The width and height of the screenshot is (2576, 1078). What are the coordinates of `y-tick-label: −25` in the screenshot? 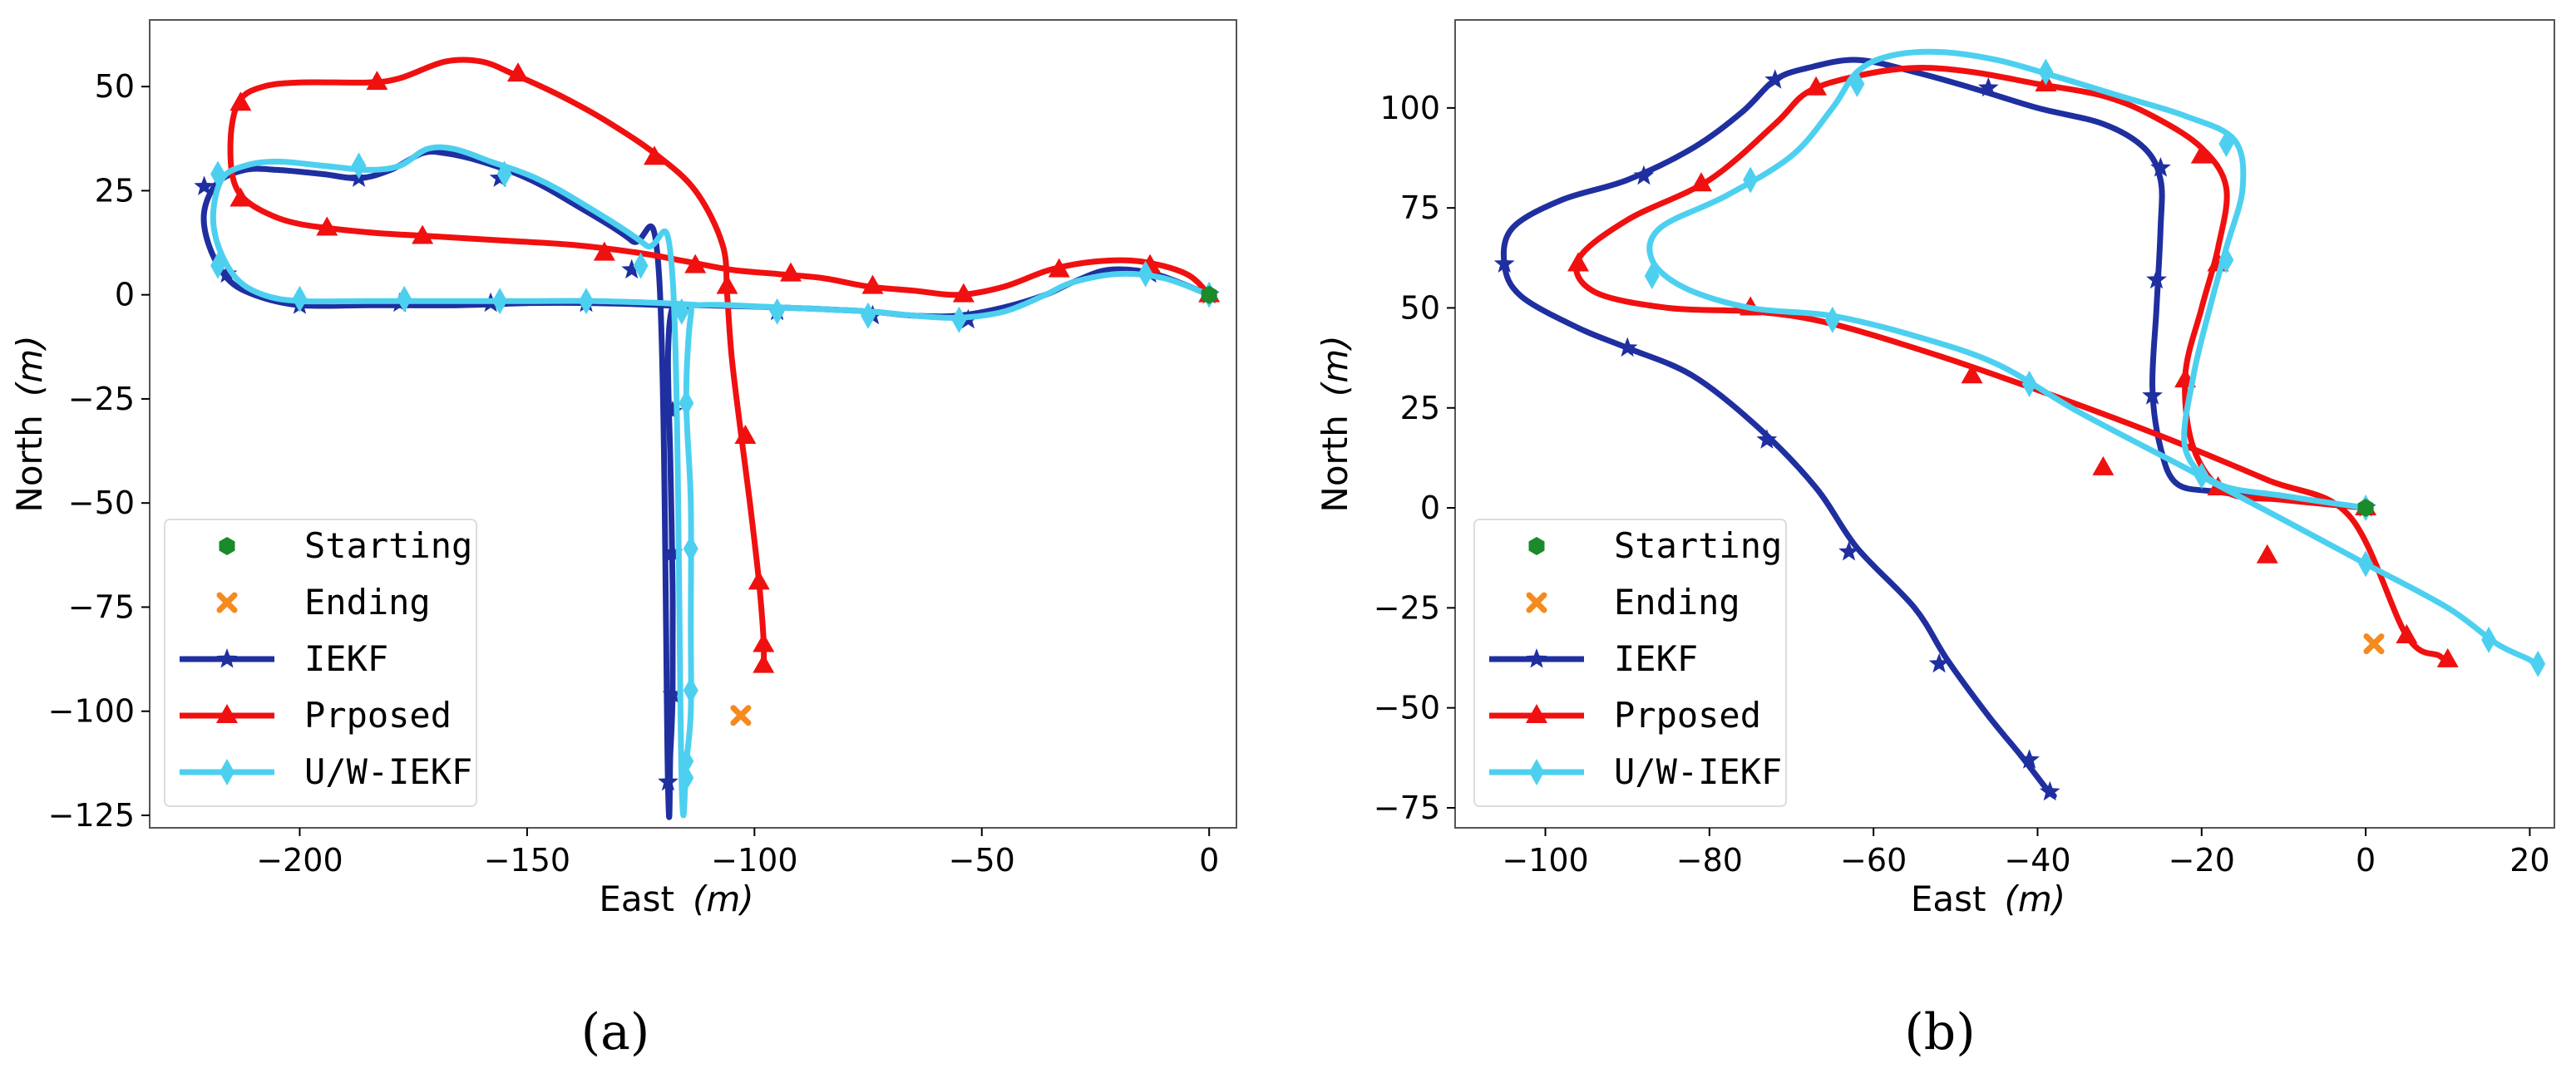 It's located at (1407, 607).